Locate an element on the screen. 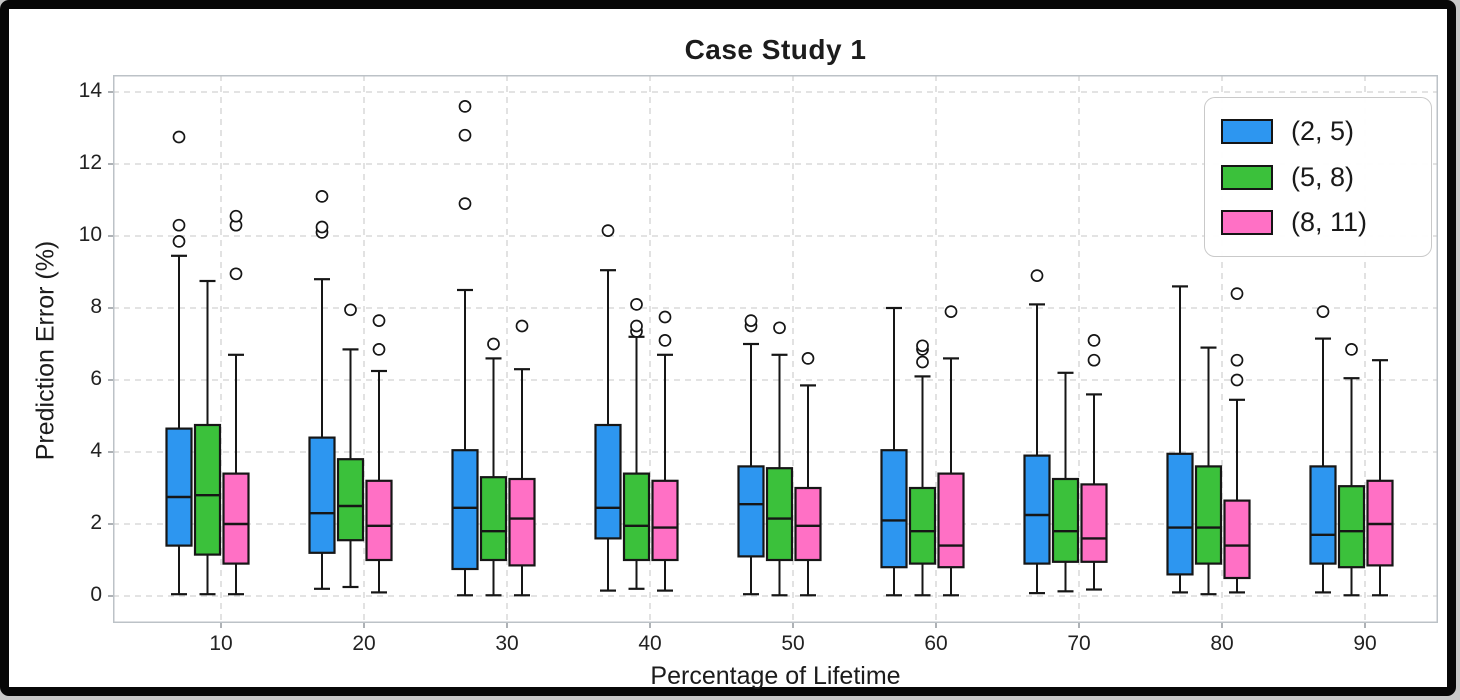 This screenshot has height=700, width=1460. chart-title: Case Study 1 is located at coordinates (775, 49).